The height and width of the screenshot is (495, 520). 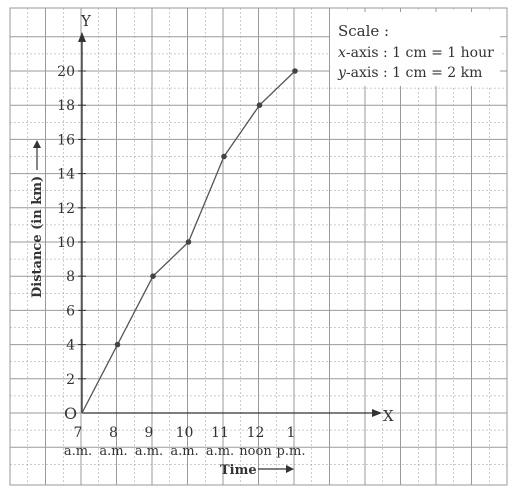 What do you see at coordinates (342, 53) in the screenshot?
I see `scale-x-var: x` at bounding box center [342, 53].